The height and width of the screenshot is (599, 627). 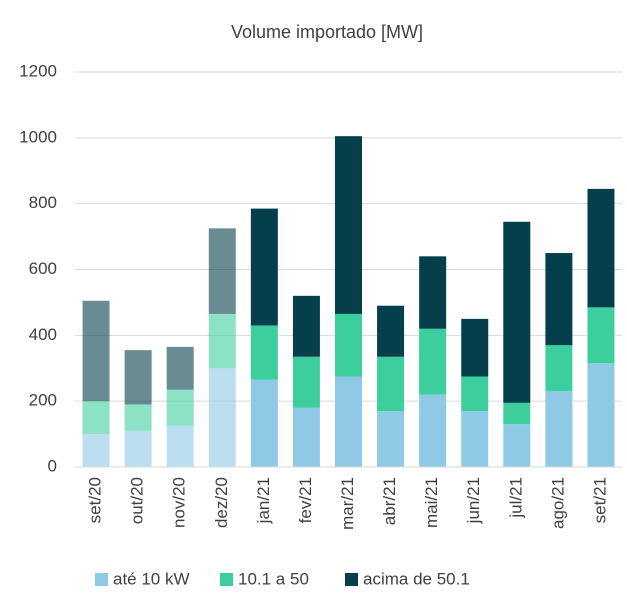 I want to click on x-tick-label: out/20, so click(x=137, y=500).